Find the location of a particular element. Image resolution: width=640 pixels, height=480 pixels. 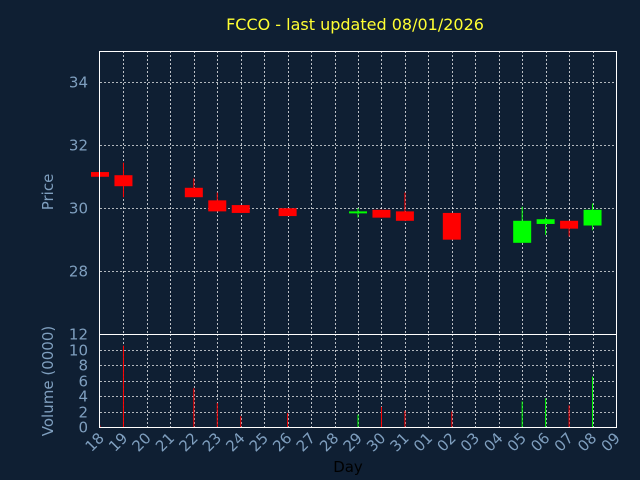

x-tick-label: 04 is located at coordinates (493, 442).